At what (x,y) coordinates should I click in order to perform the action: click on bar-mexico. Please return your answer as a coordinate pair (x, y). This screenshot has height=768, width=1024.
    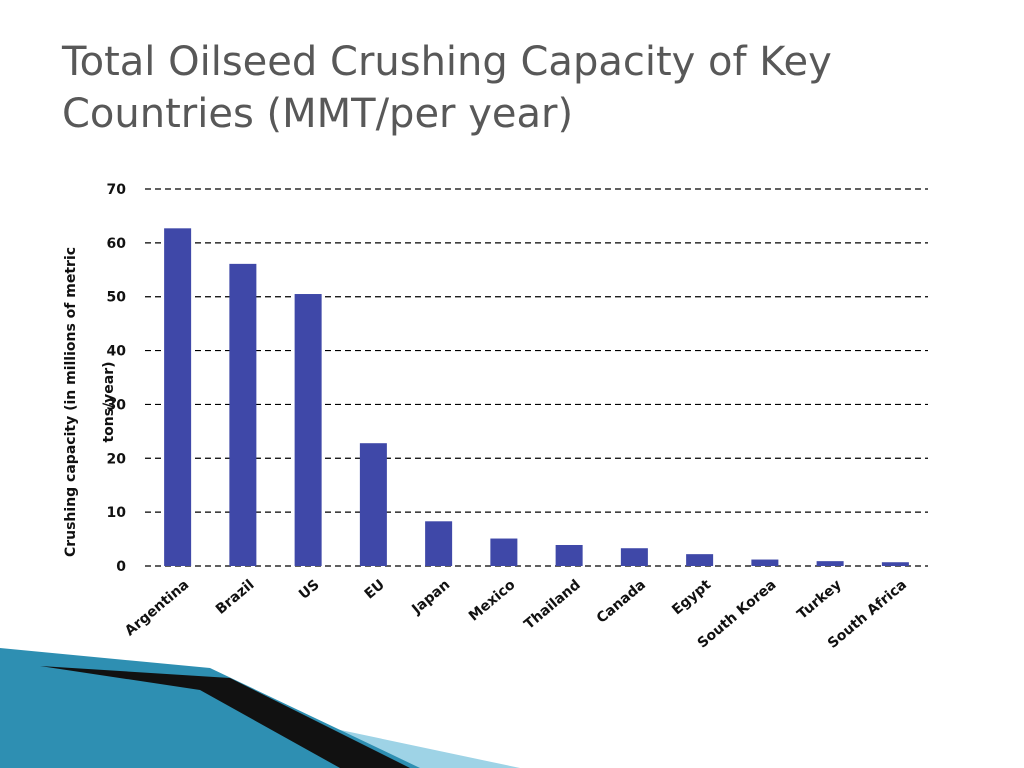
    Looking at the image, I should click on (504, 552).